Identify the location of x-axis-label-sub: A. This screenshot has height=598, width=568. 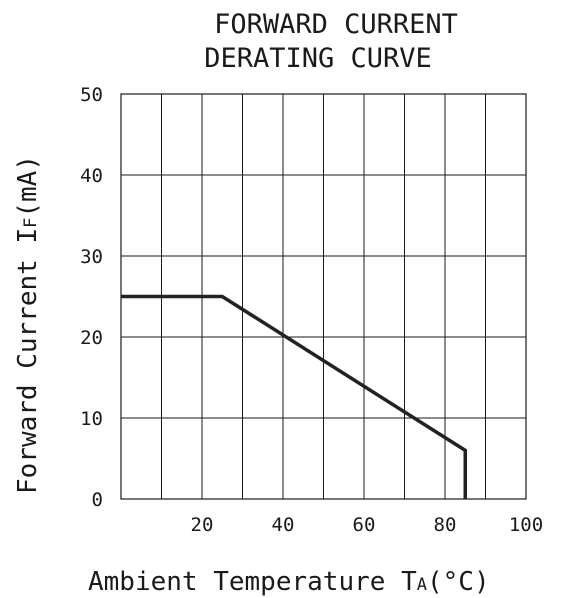
(422, 585).